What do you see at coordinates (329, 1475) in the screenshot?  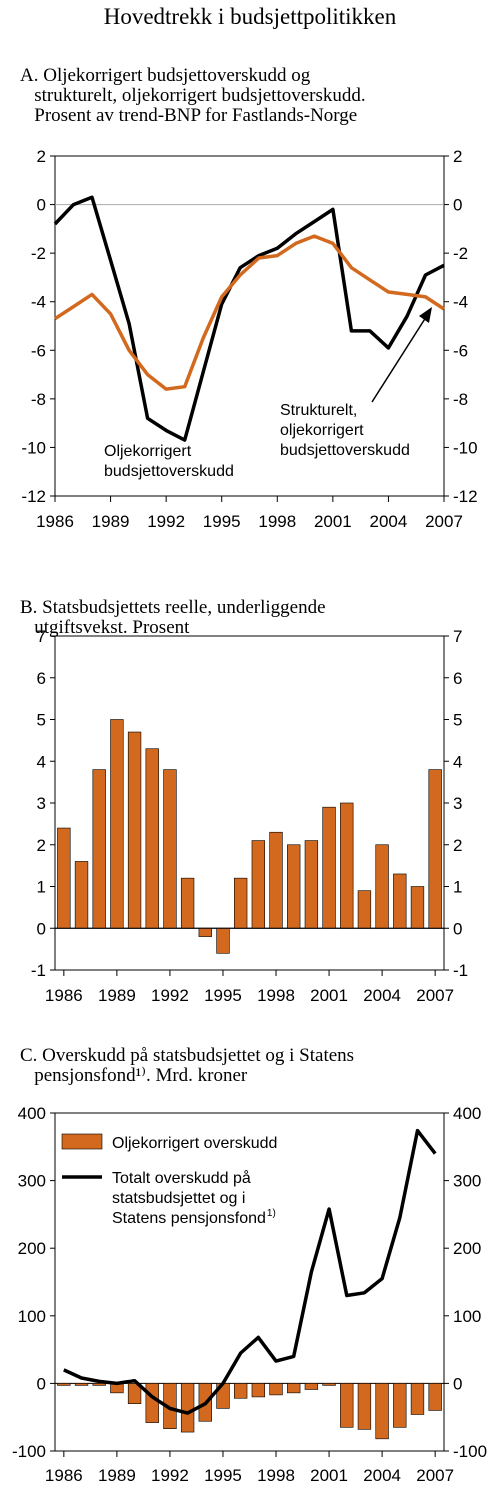 I see `panel-c-xtick-label: 2001` at bounding box center [329, 1475].